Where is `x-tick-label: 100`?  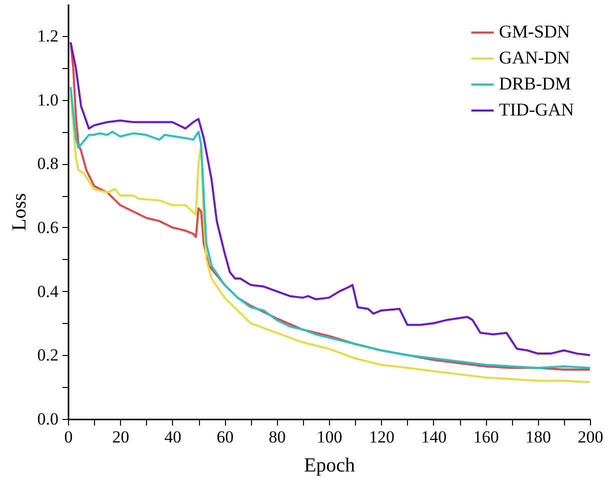
x-tick-label: 100 is located at coordinates (329, 437).